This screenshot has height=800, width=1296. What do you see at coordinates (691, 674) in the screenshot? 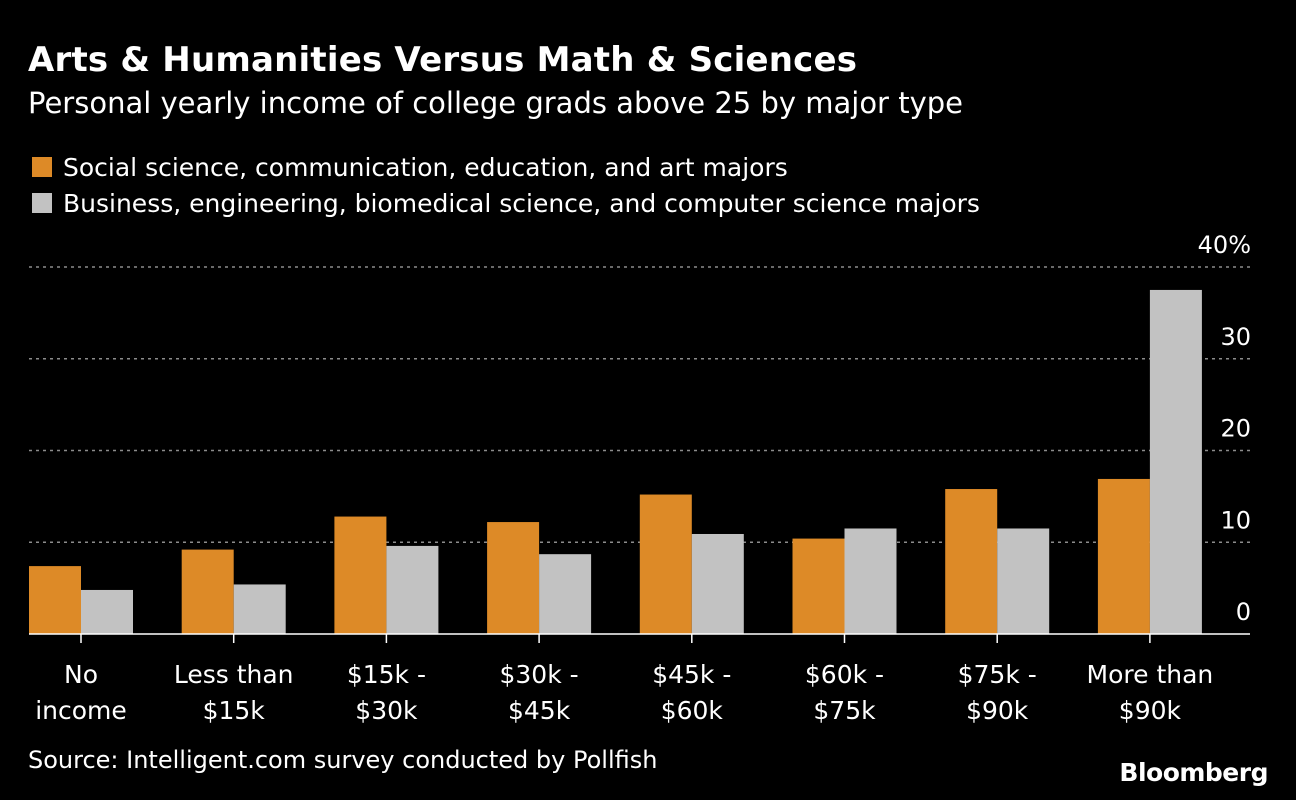
I see `x-tick-label: $45k -` at bounding box center [691, 674].